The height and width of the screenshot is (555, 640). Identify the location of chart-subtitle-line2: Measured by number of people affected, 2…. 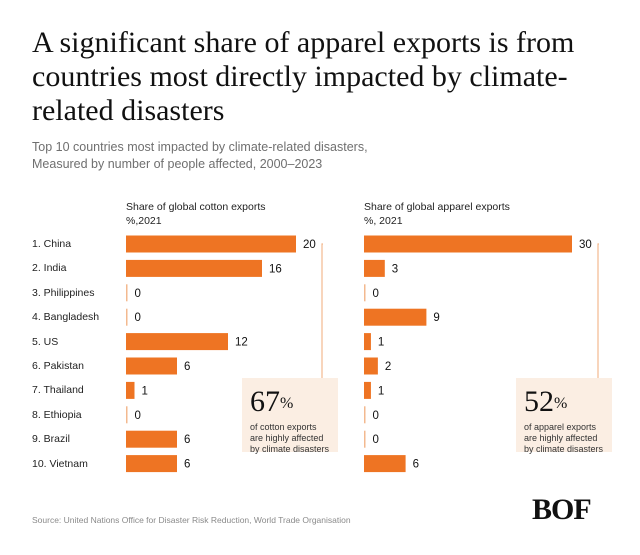
(177, 164).